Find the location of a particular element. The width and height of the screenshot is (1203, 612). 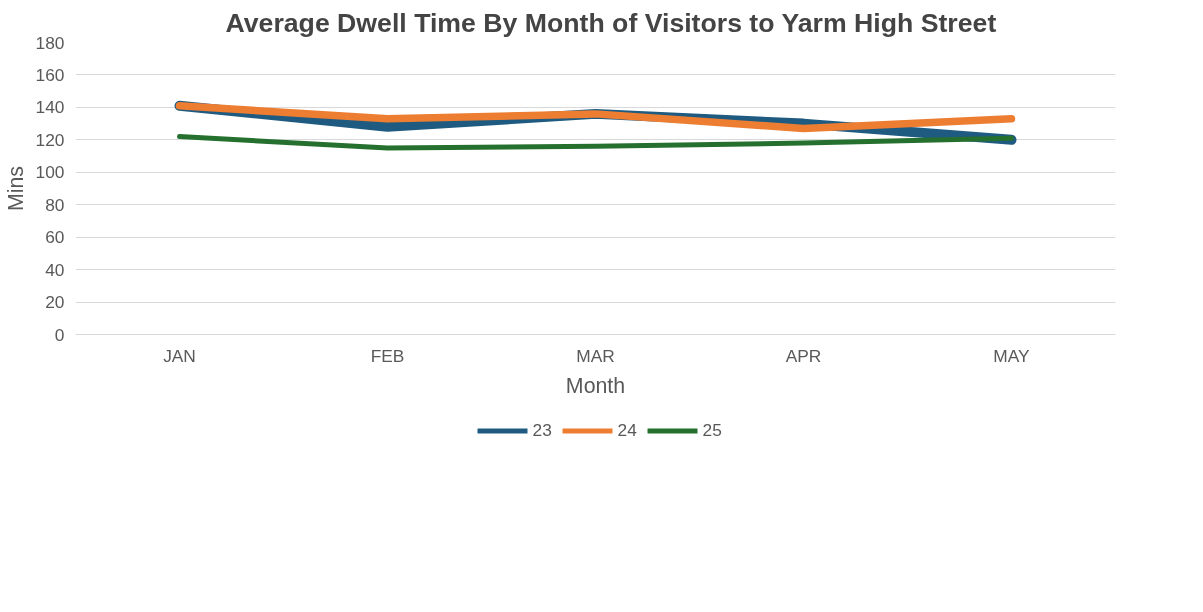

x-tick-label: MAY is located at coordinates (1012, 355).